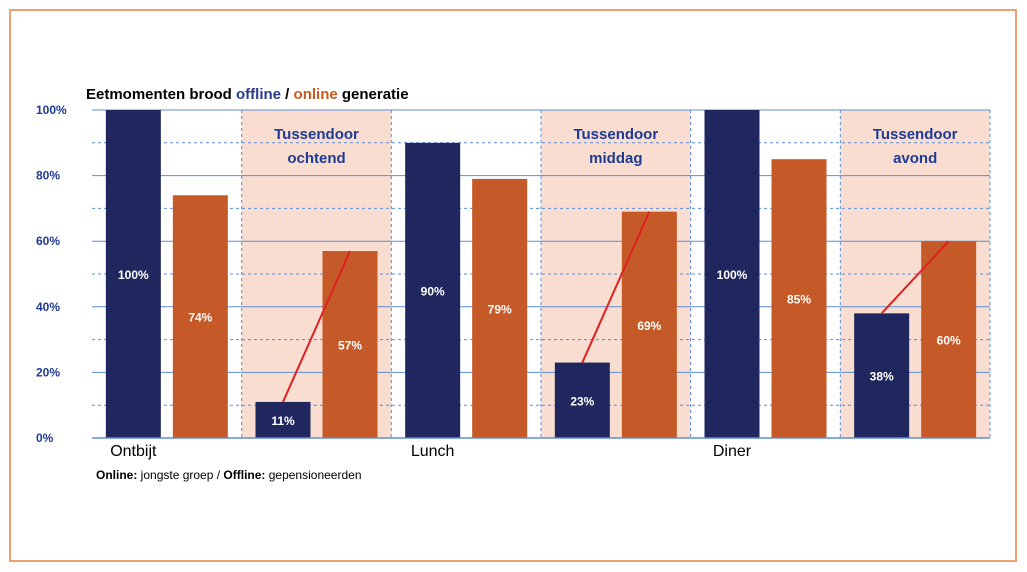 This screenshot has height=572, width=1027. I want to click on data-label-online: 79%, so click(500, 309).